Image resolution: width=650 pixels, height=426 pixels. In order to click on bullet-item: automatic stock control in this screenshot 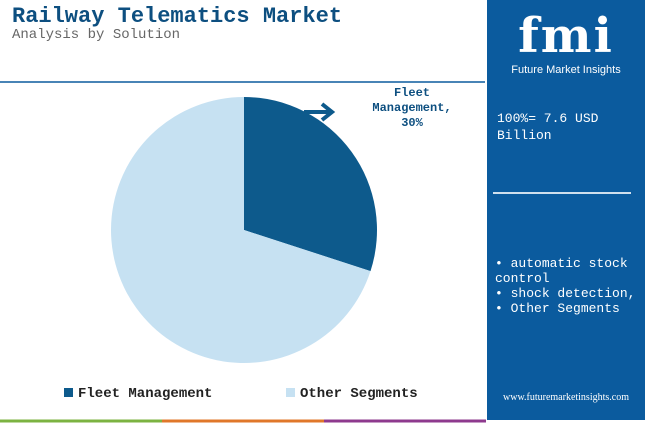, I will do `click(570, 271)`.